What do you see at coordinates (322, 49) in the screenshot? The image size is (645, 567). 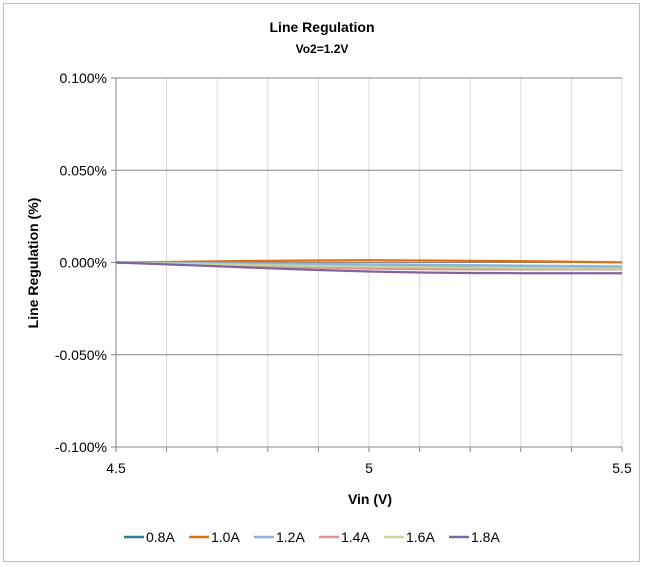 I see `chart-subtitle: Vo2=1.2V` at bounding box center [322, 49].